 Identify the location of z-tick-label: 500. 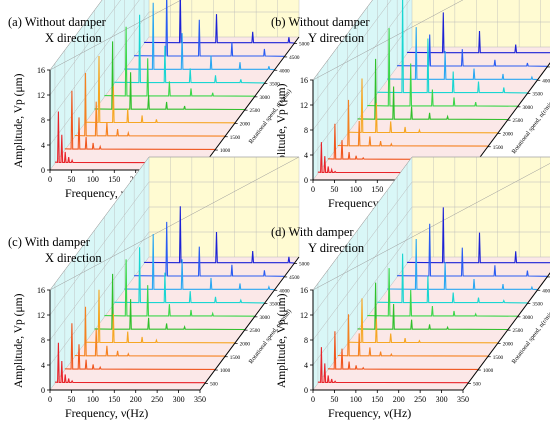
(477, 384).